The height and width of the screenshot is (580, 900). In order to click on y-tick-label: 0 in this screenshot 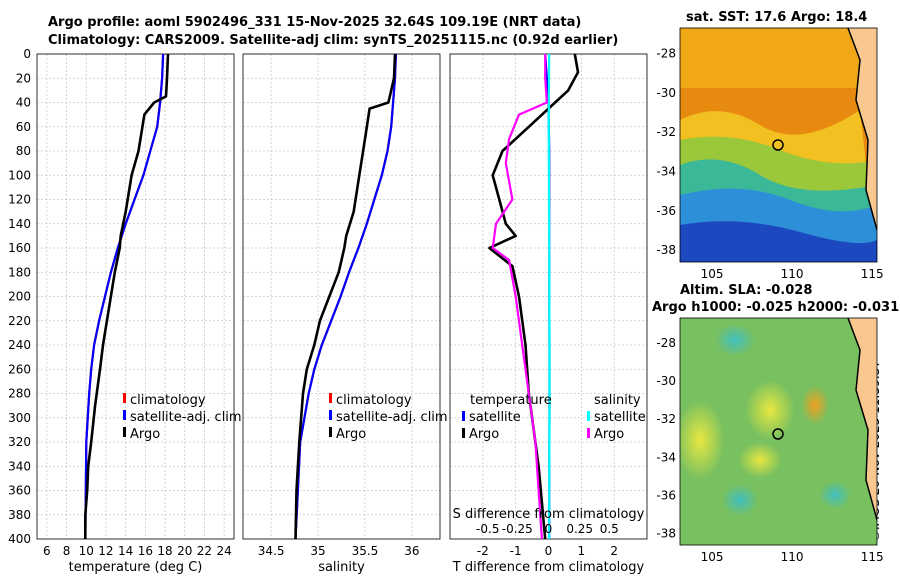, I will do `click(27, 54)`.